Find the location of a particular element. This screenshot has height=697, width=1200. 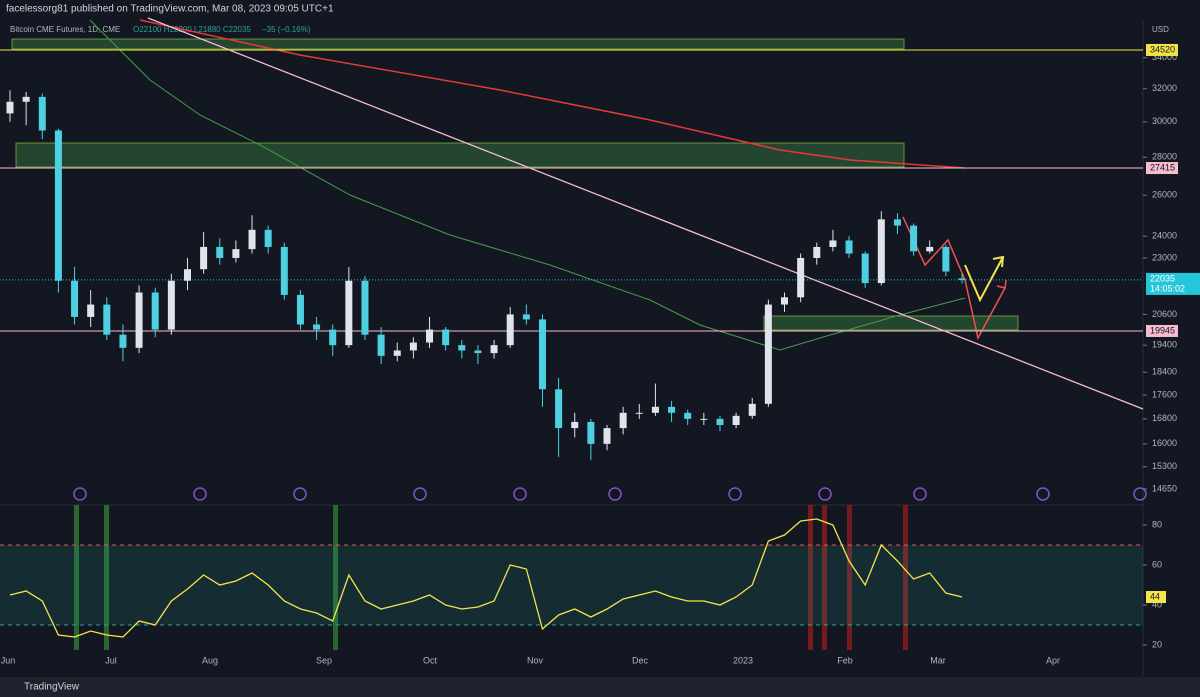

y-tick-label: 34000 is located at coordinates (1164, 57).